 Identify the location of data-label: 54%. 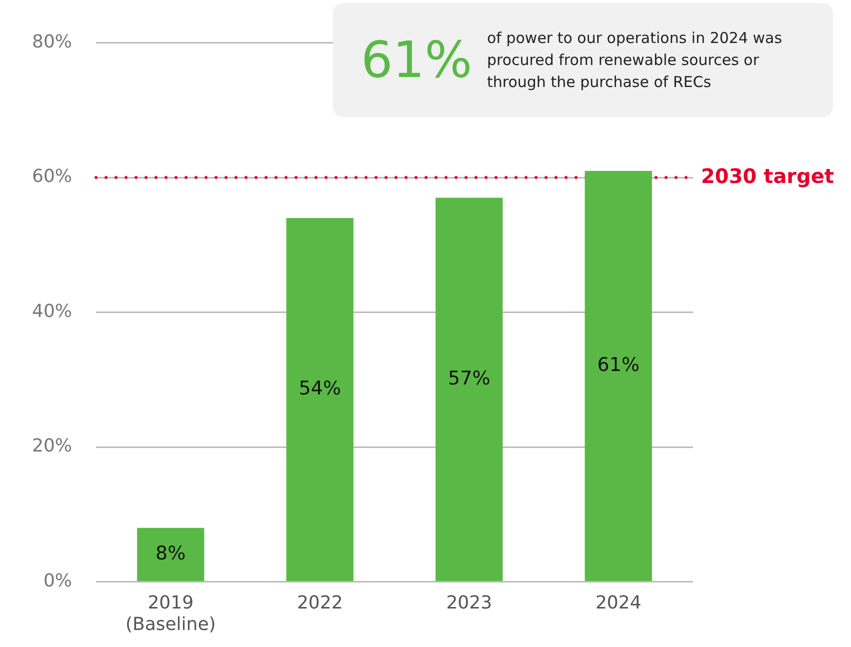
(319, 388).